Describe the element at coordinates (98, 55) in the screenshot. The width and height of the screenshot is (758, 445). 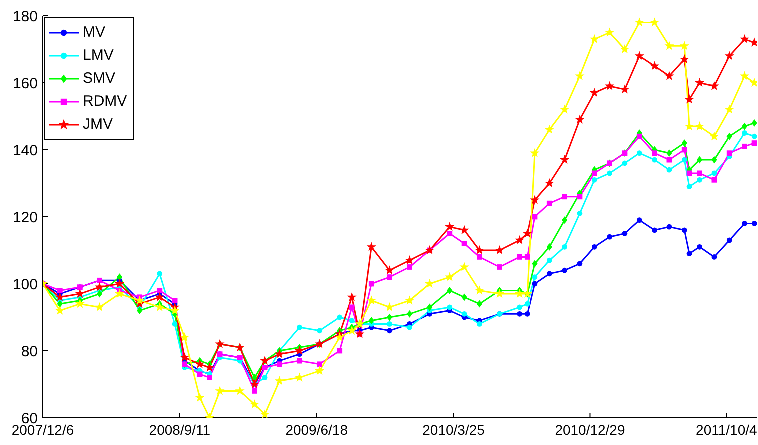
I see `legend-label: LMV` at that location.